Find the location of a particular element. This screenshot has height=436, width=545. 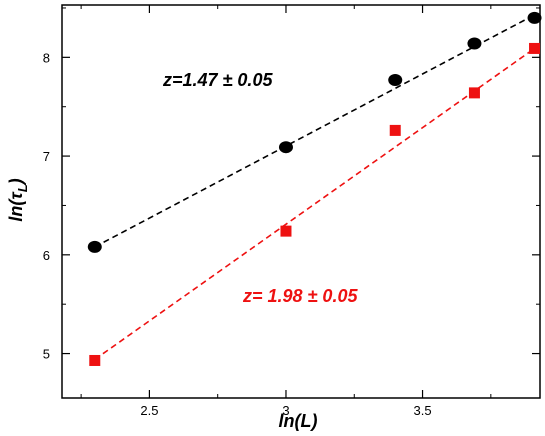

y-tick-label: 7 is located at coordinates (46, 156).